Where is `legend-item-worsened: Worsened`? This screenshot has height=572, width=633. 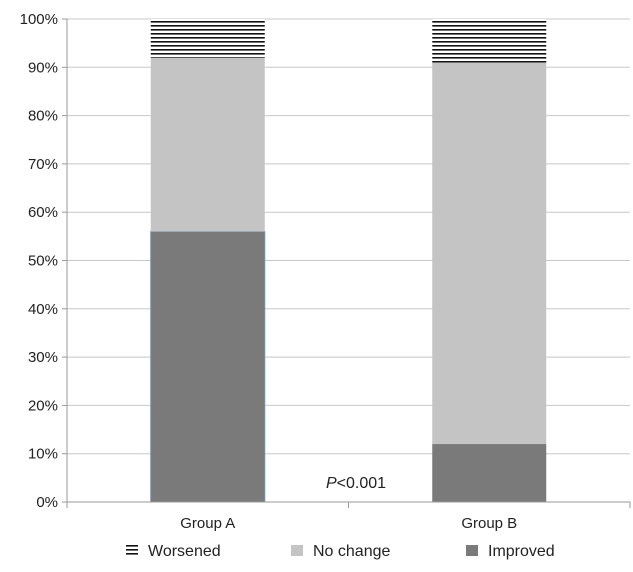 legend-item-worsened: Worsened is located at coordinates (173, 551).